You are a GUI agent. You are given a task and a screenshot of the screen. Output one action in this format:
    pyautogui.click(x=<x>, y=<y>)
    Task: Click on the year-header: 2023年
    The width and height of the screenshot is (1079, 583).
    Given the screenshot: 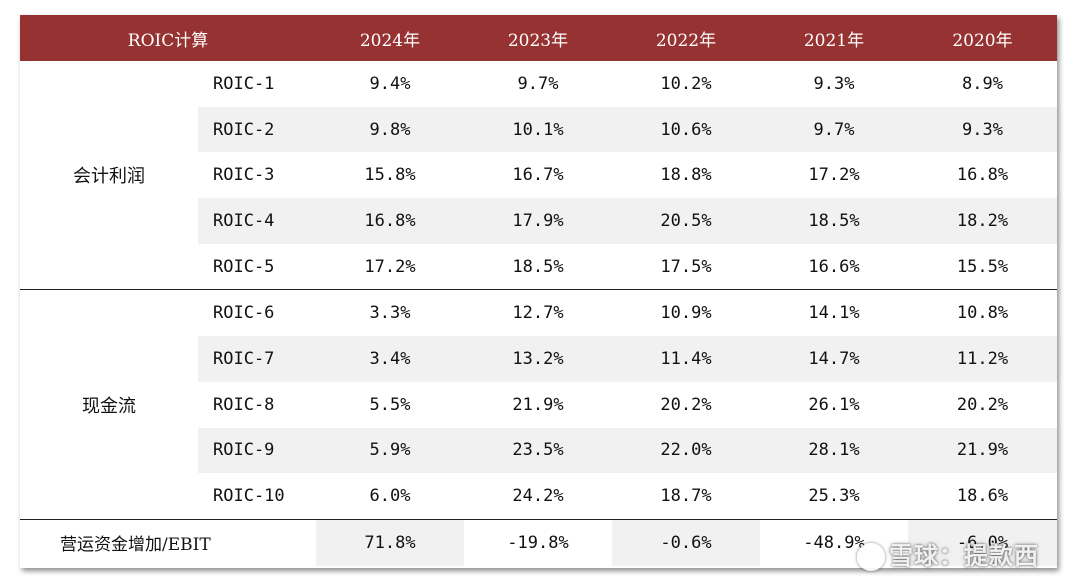 What is the action you would take?
    pyautogui.click(x=538, y=38)
    